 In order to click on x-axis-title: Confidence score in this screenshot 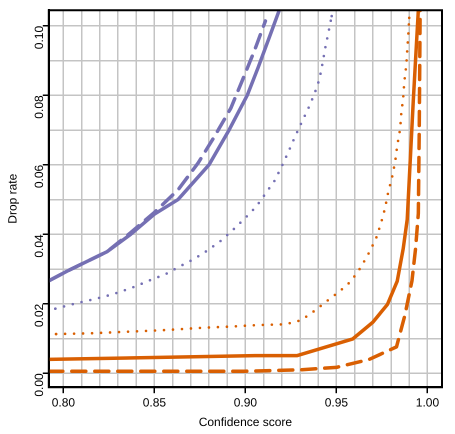, I will do `click(245, 422)`.